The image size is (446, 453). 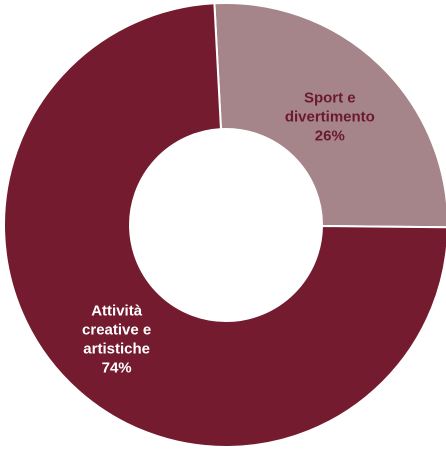 I want to click on slice-value-1: 74%, so click(x=117, y=368).